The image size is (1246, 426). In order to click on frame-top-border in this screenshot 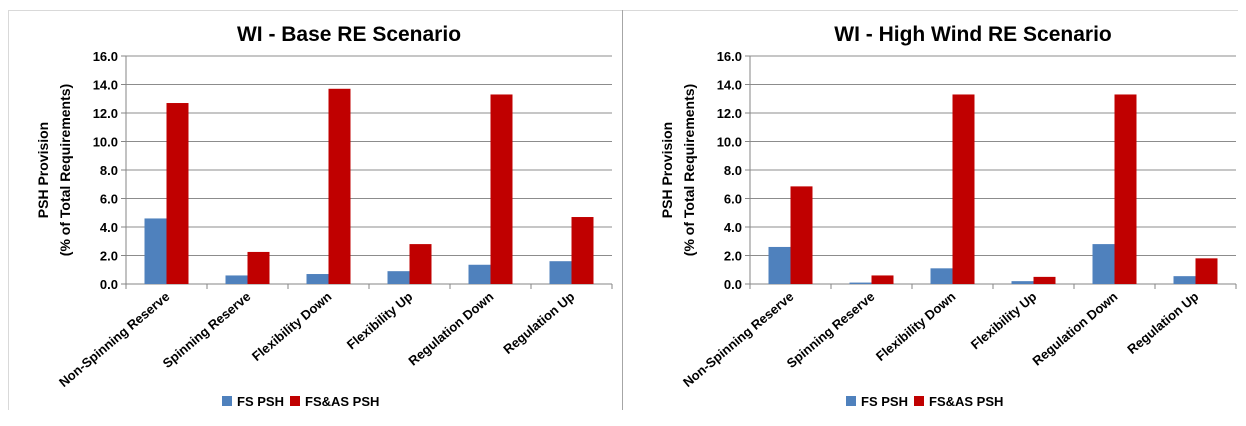, I will do `click(623, 10)`.